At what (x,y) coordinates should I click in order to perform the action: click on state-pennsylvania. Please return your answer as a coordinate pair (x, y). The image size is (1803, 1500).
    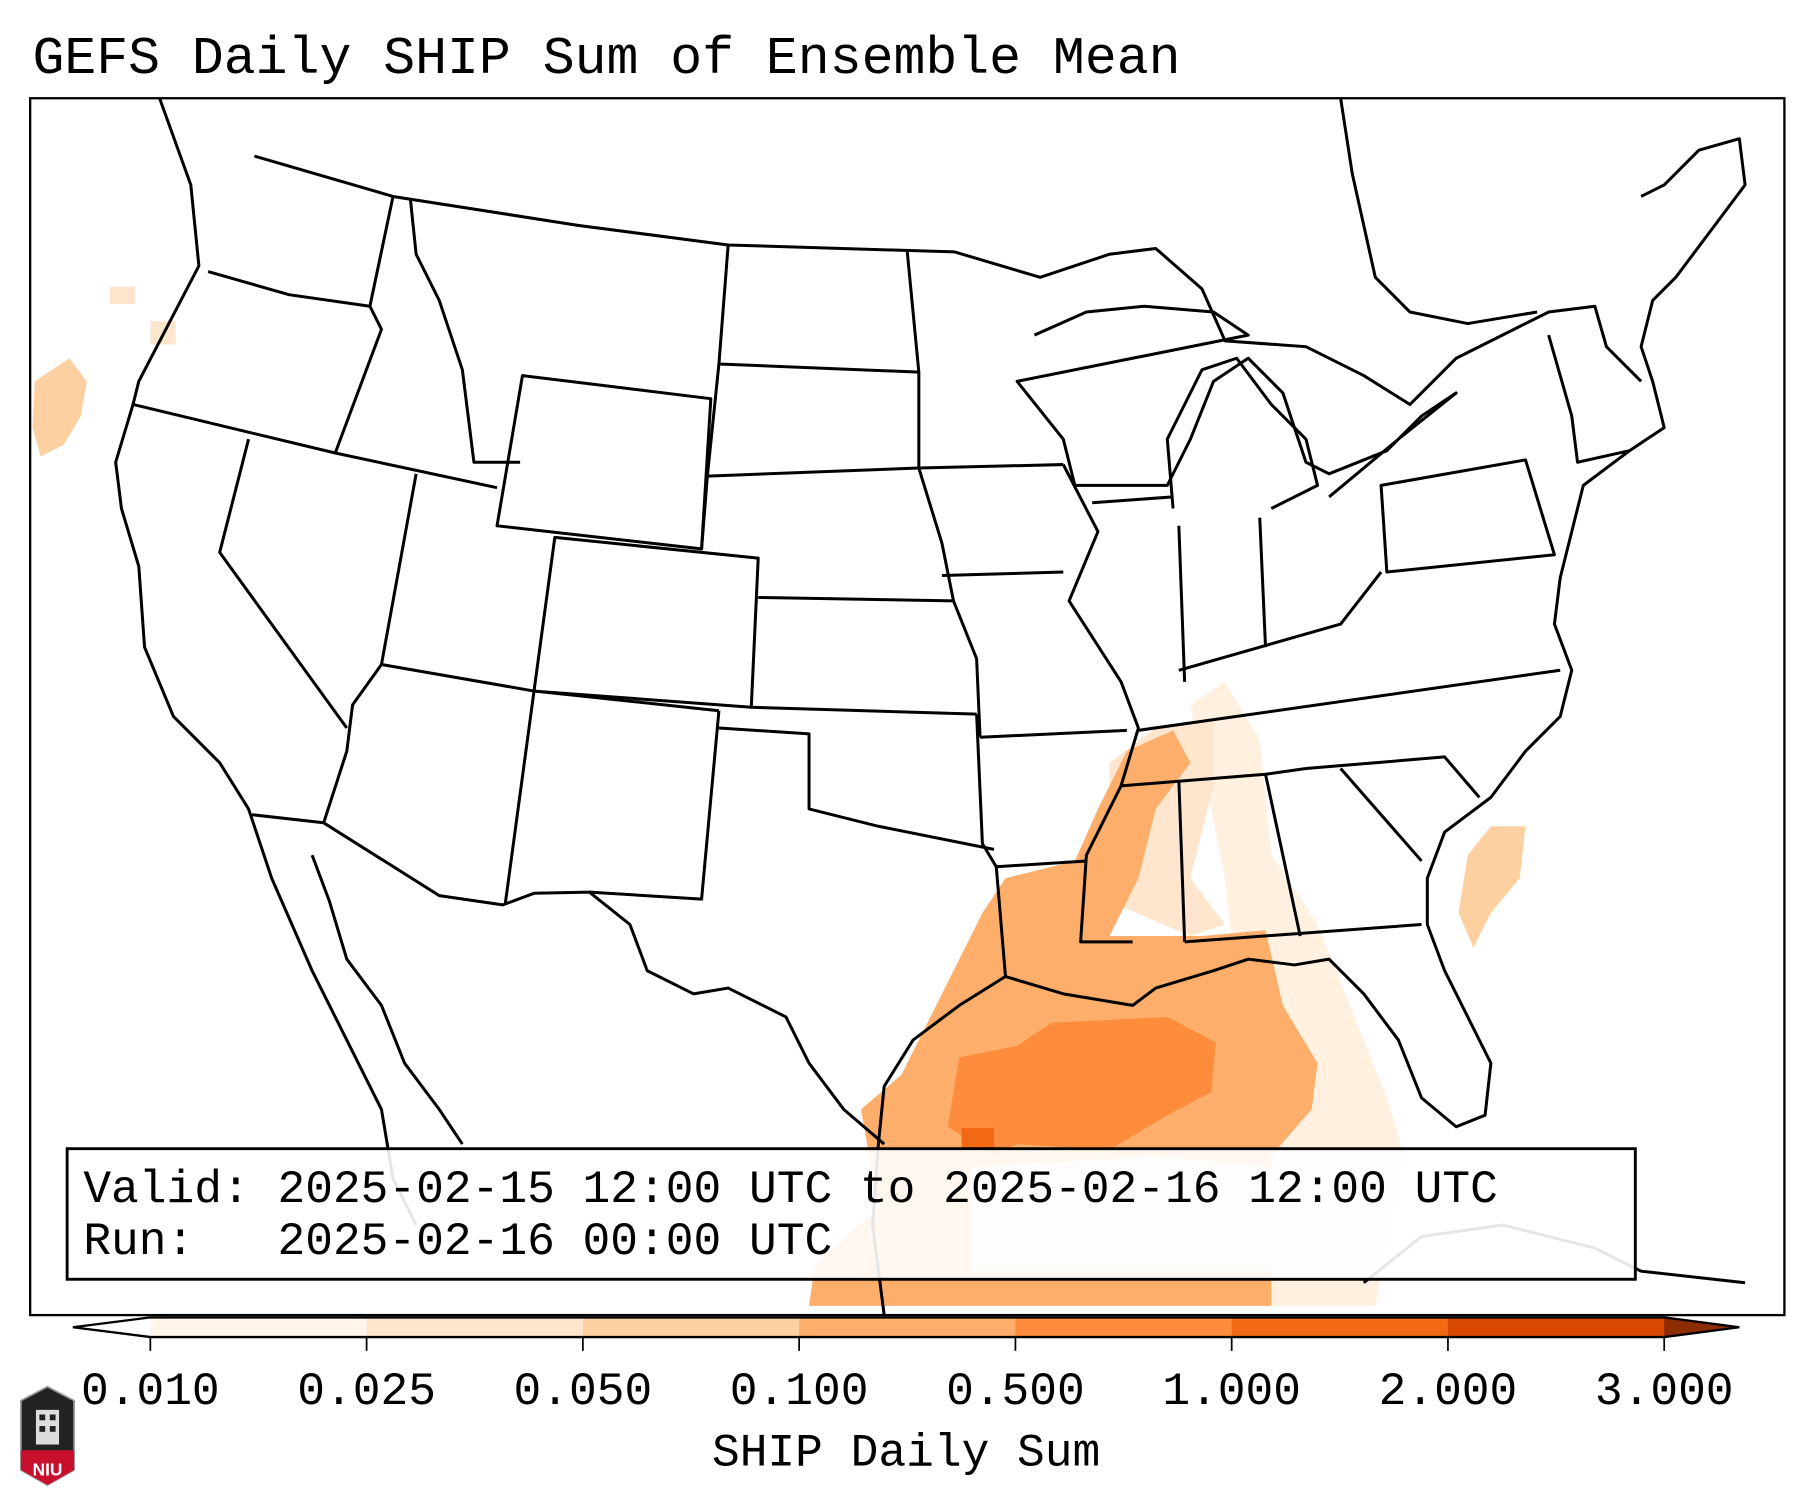
    Looking at the image, I should click on (1467, 516).